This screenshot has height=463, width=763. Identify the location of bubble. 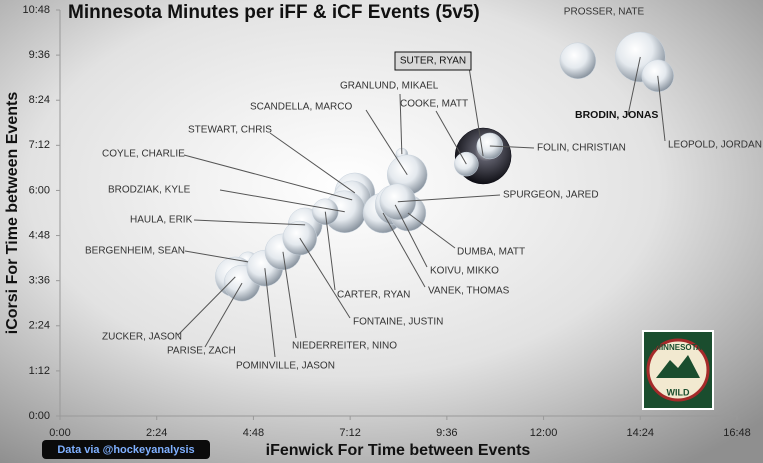
(578, 60).